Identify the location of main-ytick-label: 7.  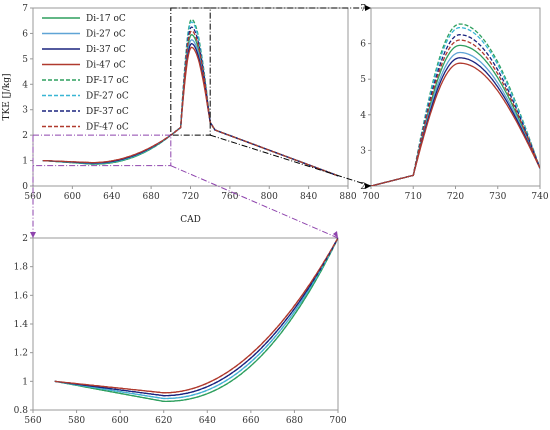
(25, 9).